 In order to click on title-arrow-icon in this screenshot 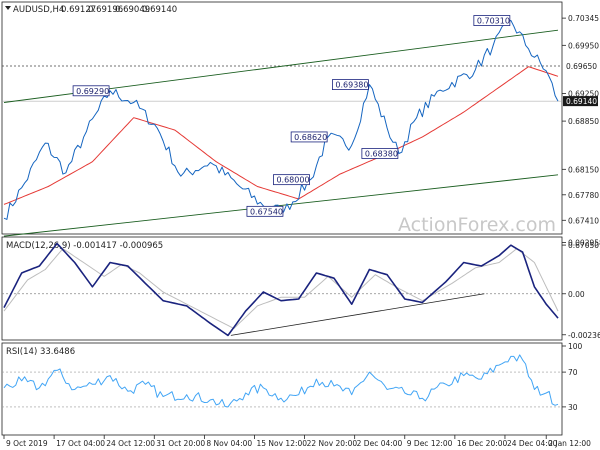, I will do `click(8, 8)`.